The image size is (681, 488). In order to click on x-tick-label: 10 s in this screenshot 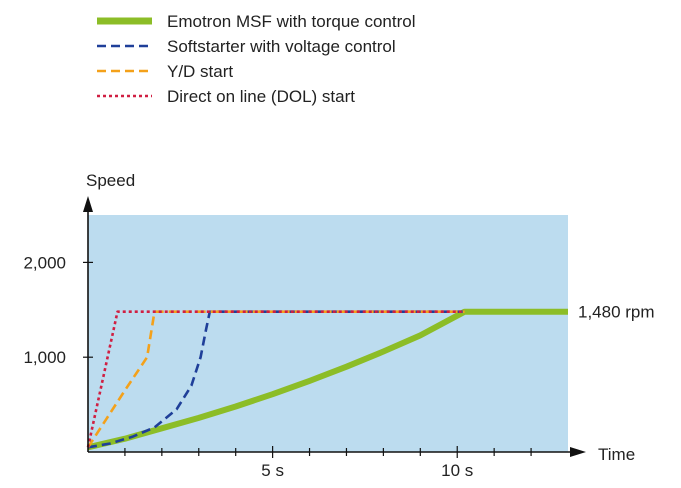, I will do `click(457, 470)`.